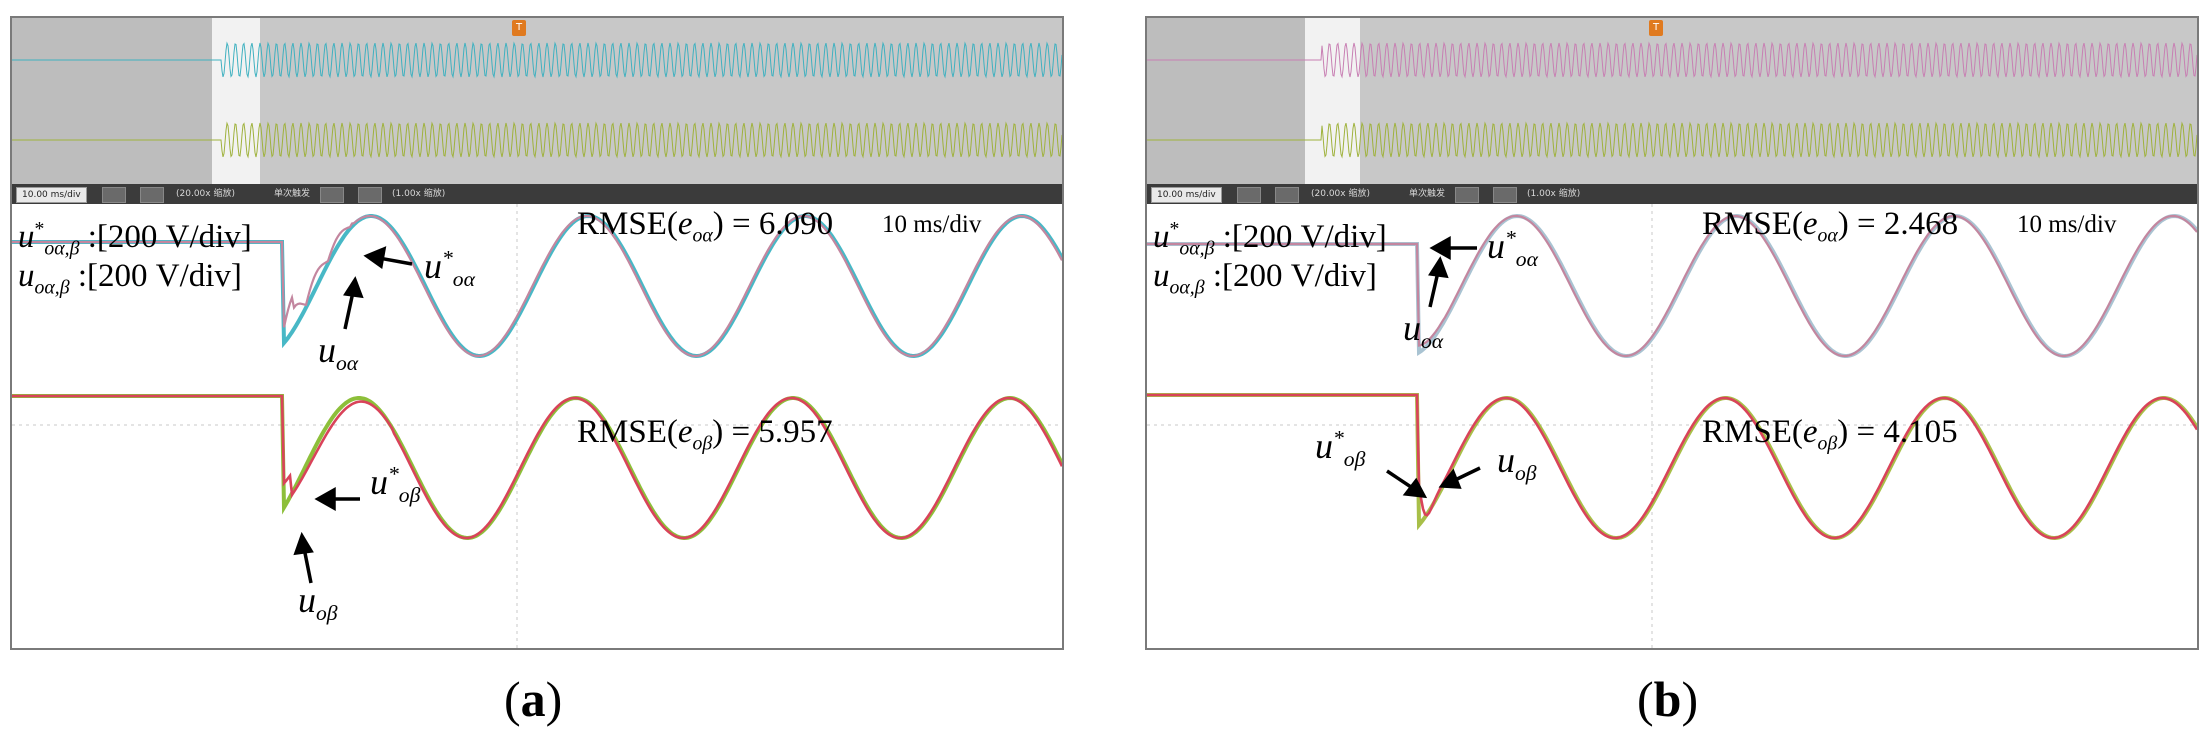  I want to click on overview-zoom-region, so click(1332, 101).